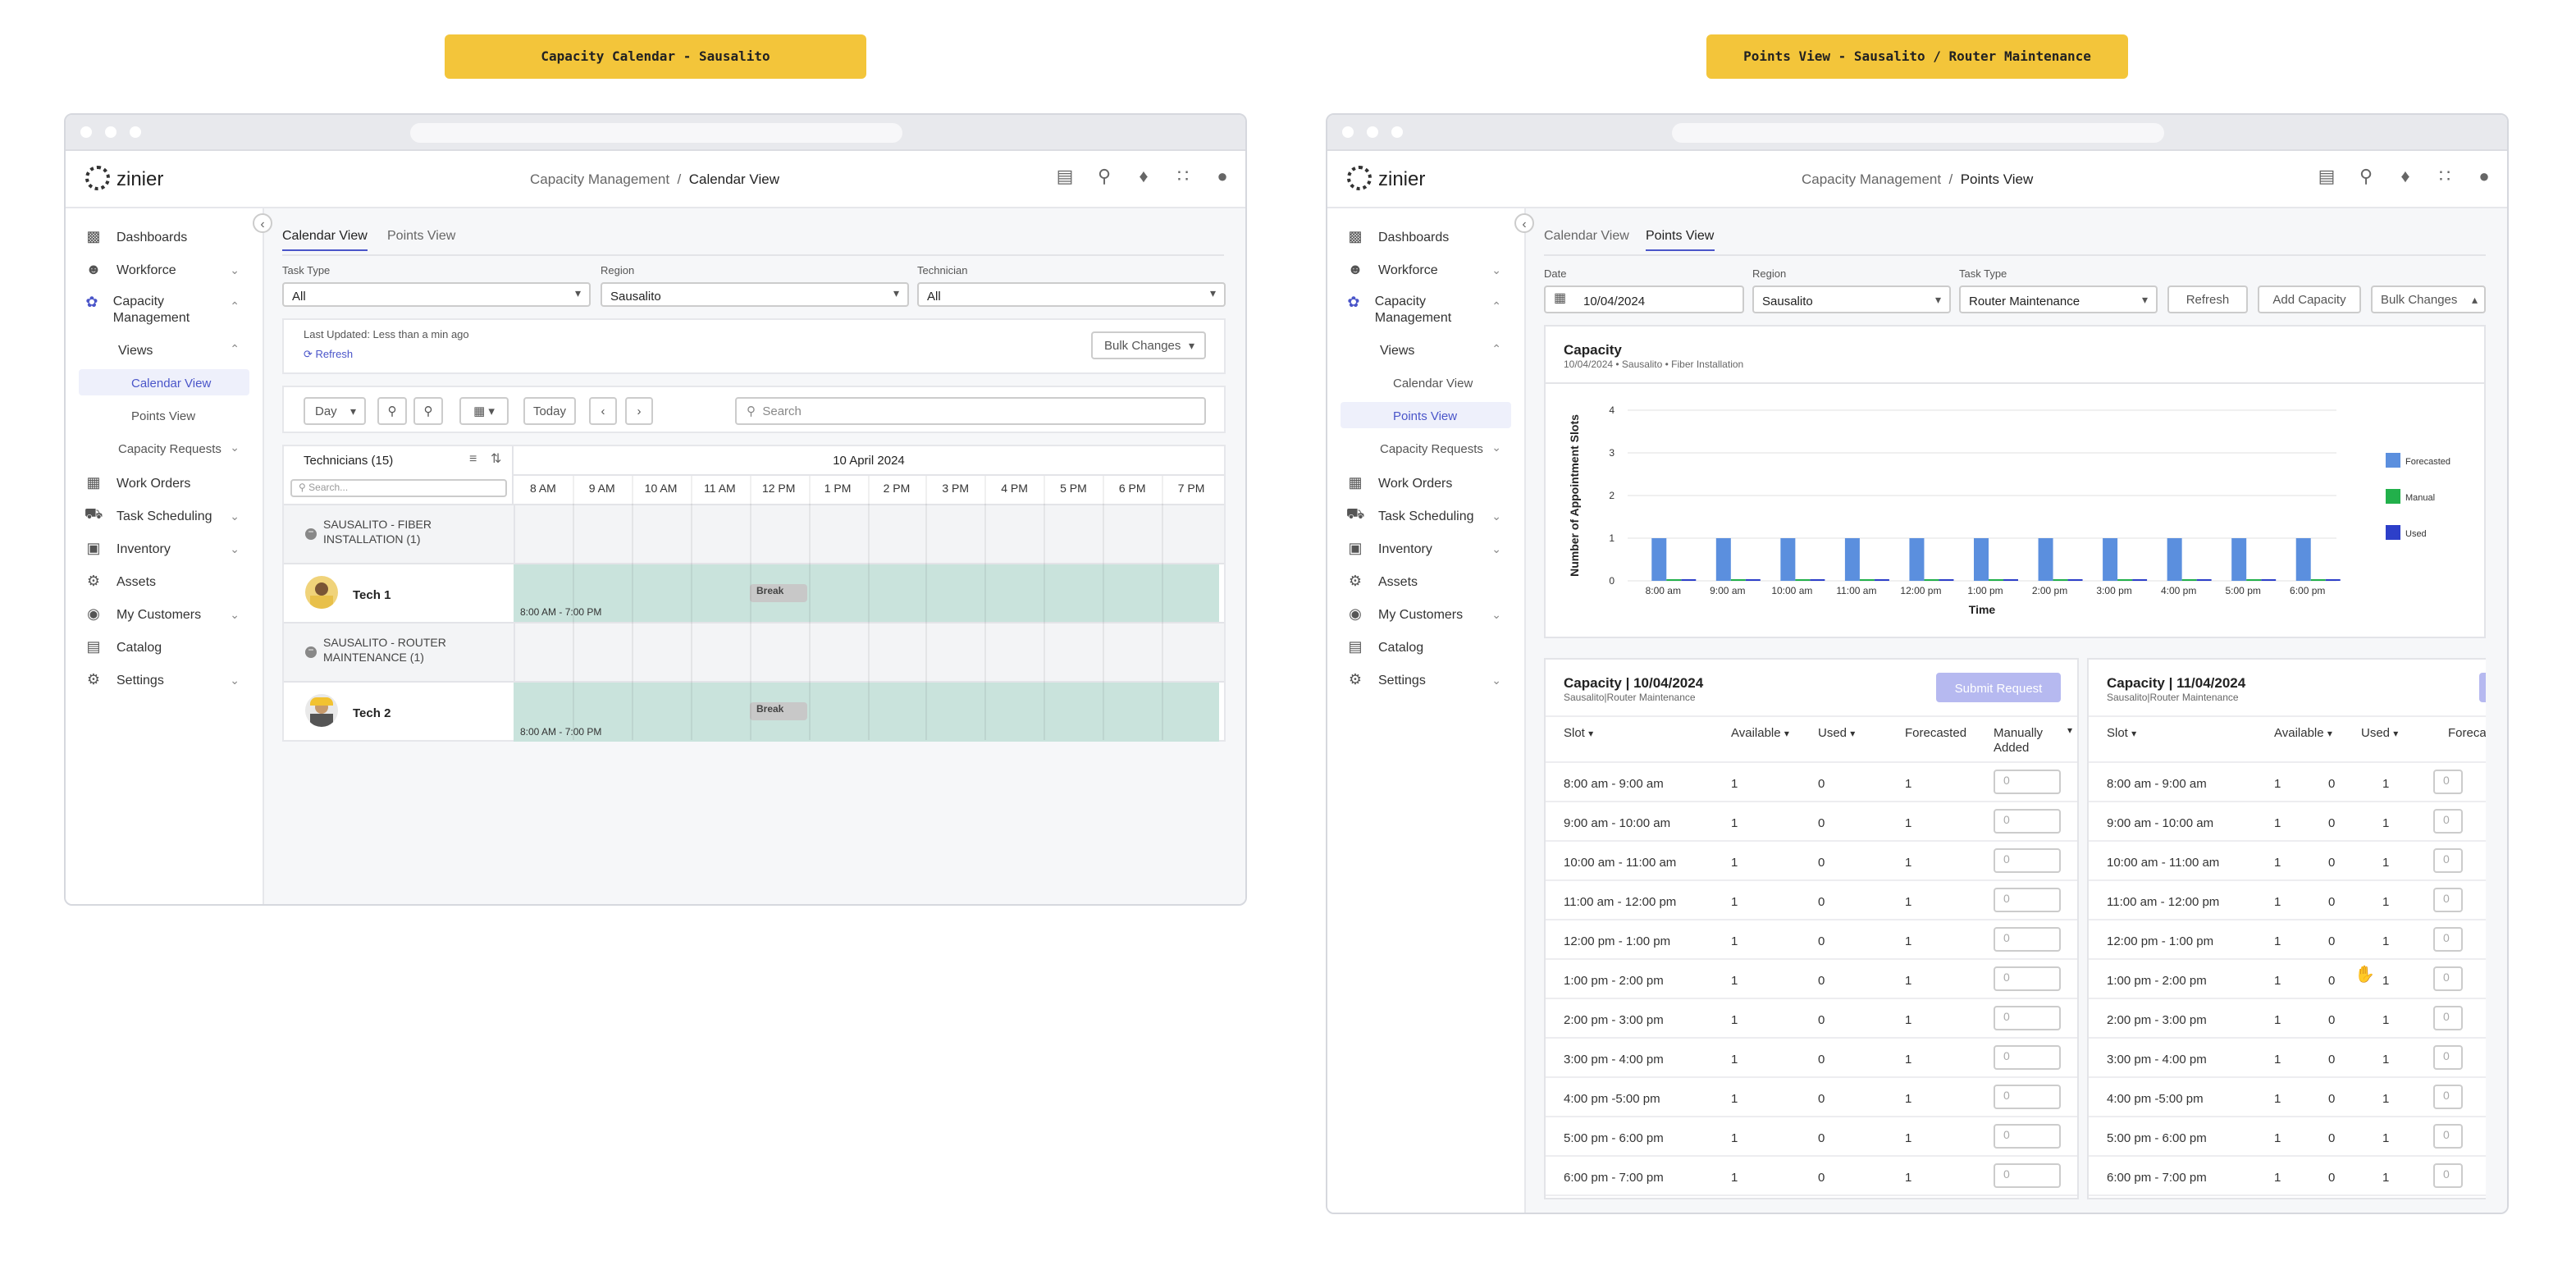 Image resolution: width=2576 pixels, height=1279 pixels. Describe the element at coordinates (2429, 299) in the screenshot. I see `bulk-changes-button: Bulk Changes ▴` at that location.